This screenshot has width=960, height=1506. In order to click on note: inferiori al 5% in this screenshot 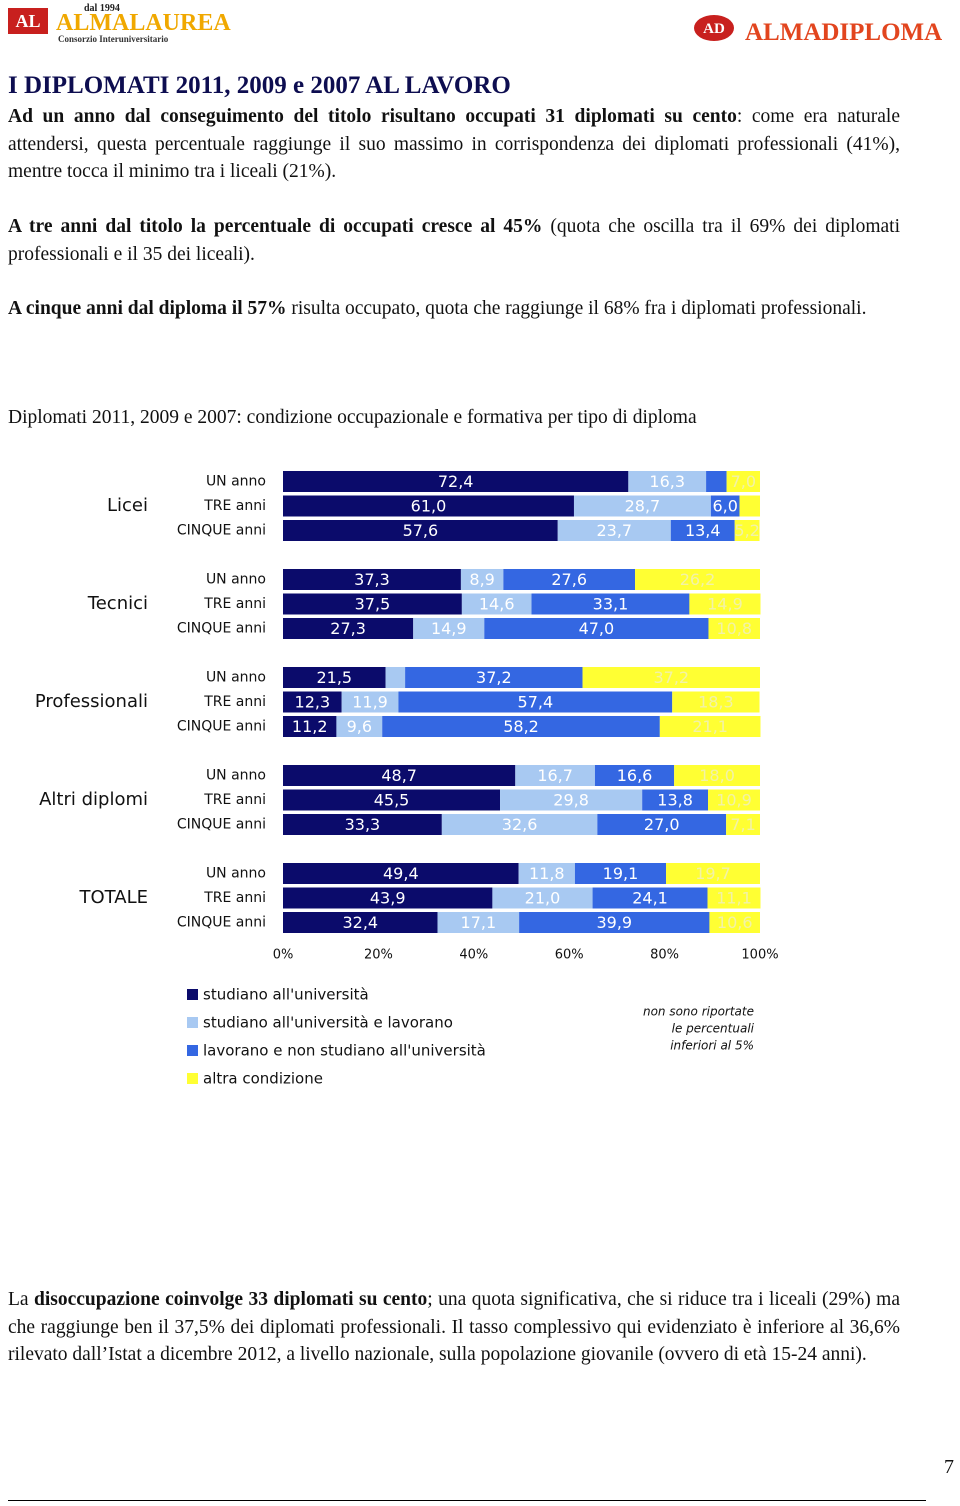, I will do `click(712, 1046)`.